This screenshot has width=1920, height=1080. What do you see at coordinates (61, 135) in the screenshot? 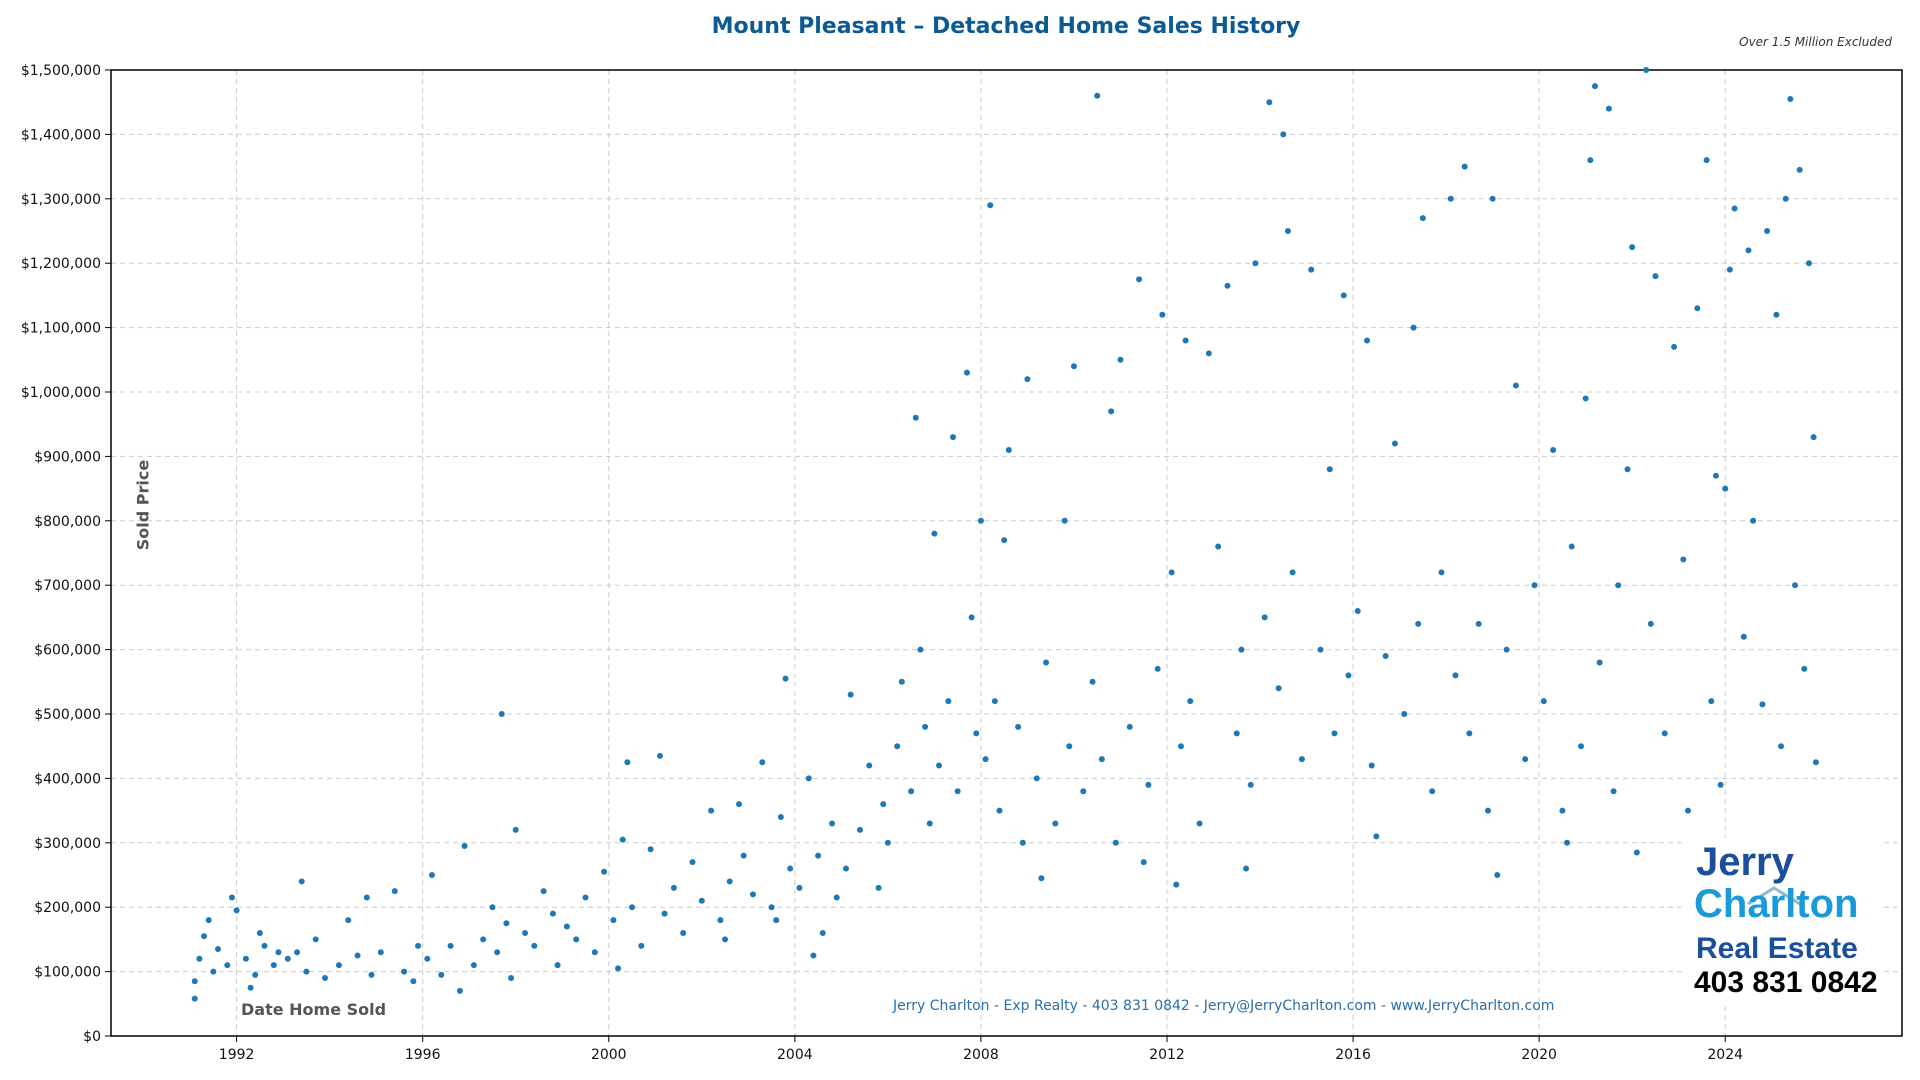
I see `y-tick-label: $1,400,000` at bounding box center [61, 135].